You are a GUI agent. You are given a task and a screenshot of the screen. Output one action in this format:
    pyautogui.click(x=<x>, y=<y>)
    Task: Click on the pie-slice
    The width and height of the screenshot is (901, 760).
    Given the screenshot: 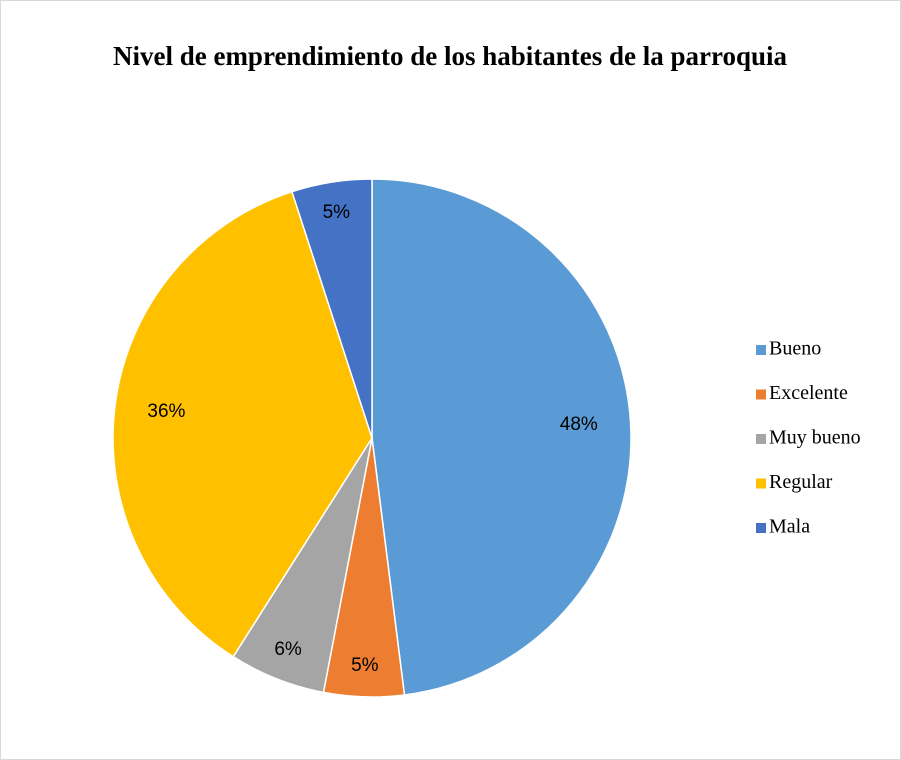 What is the action you would take?
    pyautogui.click(x=332, y=308)
    